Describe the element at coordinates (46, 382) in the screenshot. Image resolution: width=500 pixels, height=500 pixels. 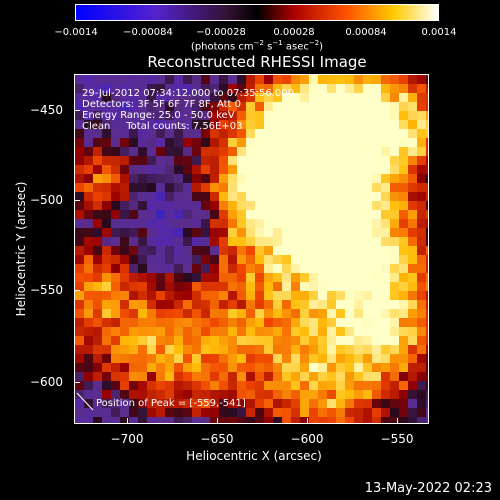
I see `y-tick-label: −600` at that location.